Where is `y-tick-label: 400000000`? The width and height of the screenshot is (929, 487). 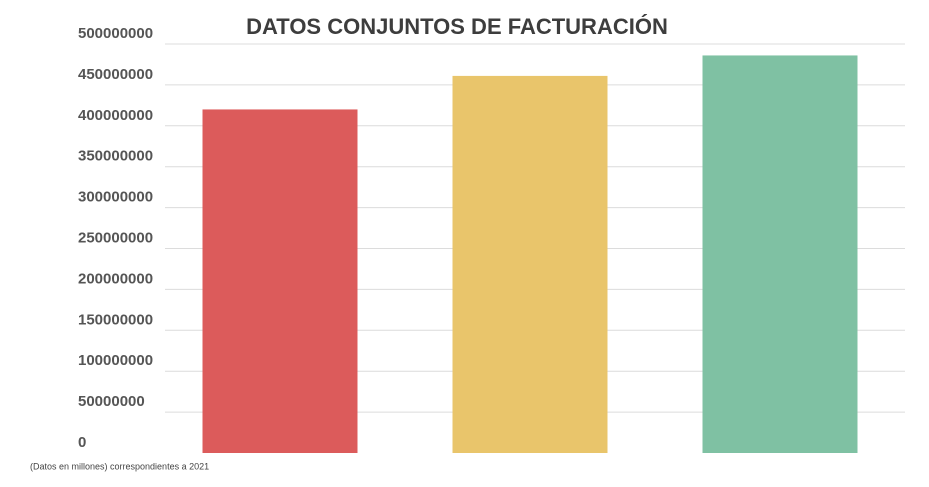
y-tick-label: 400000000 is located at coordinates (115, 115).